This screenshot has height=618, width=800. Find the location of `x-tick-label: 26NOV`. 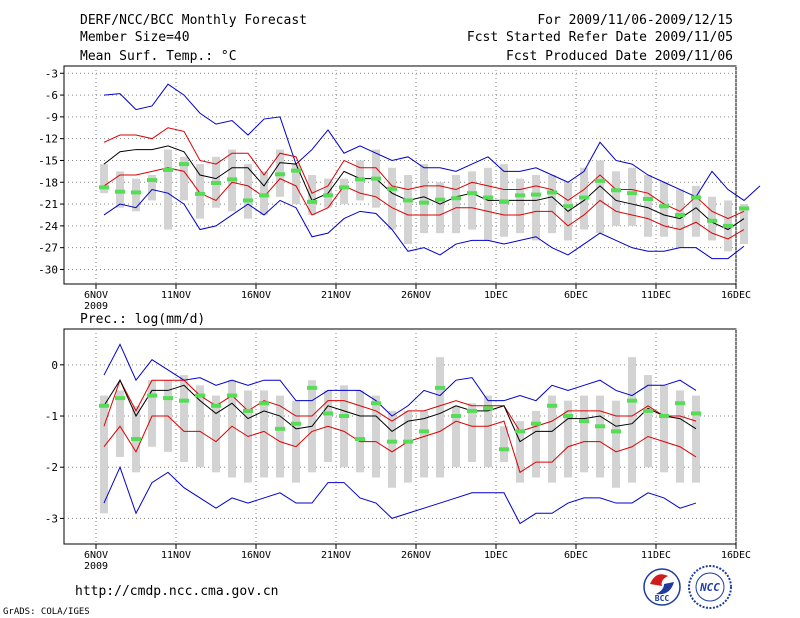

x-tick-label: 26NOV is located at coordinates (416, 555).